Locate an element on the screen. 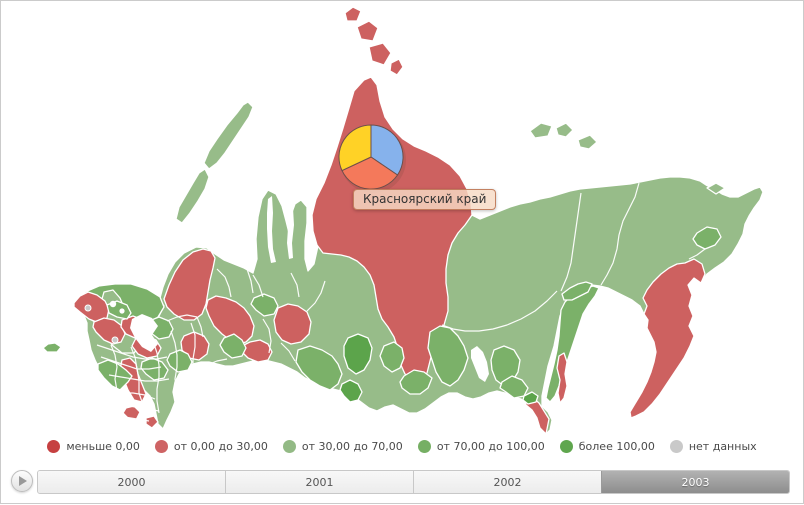 The height and width of the screenshot is (505, 804). legend-item: более 100,00 is located at coordinates (607, 446).